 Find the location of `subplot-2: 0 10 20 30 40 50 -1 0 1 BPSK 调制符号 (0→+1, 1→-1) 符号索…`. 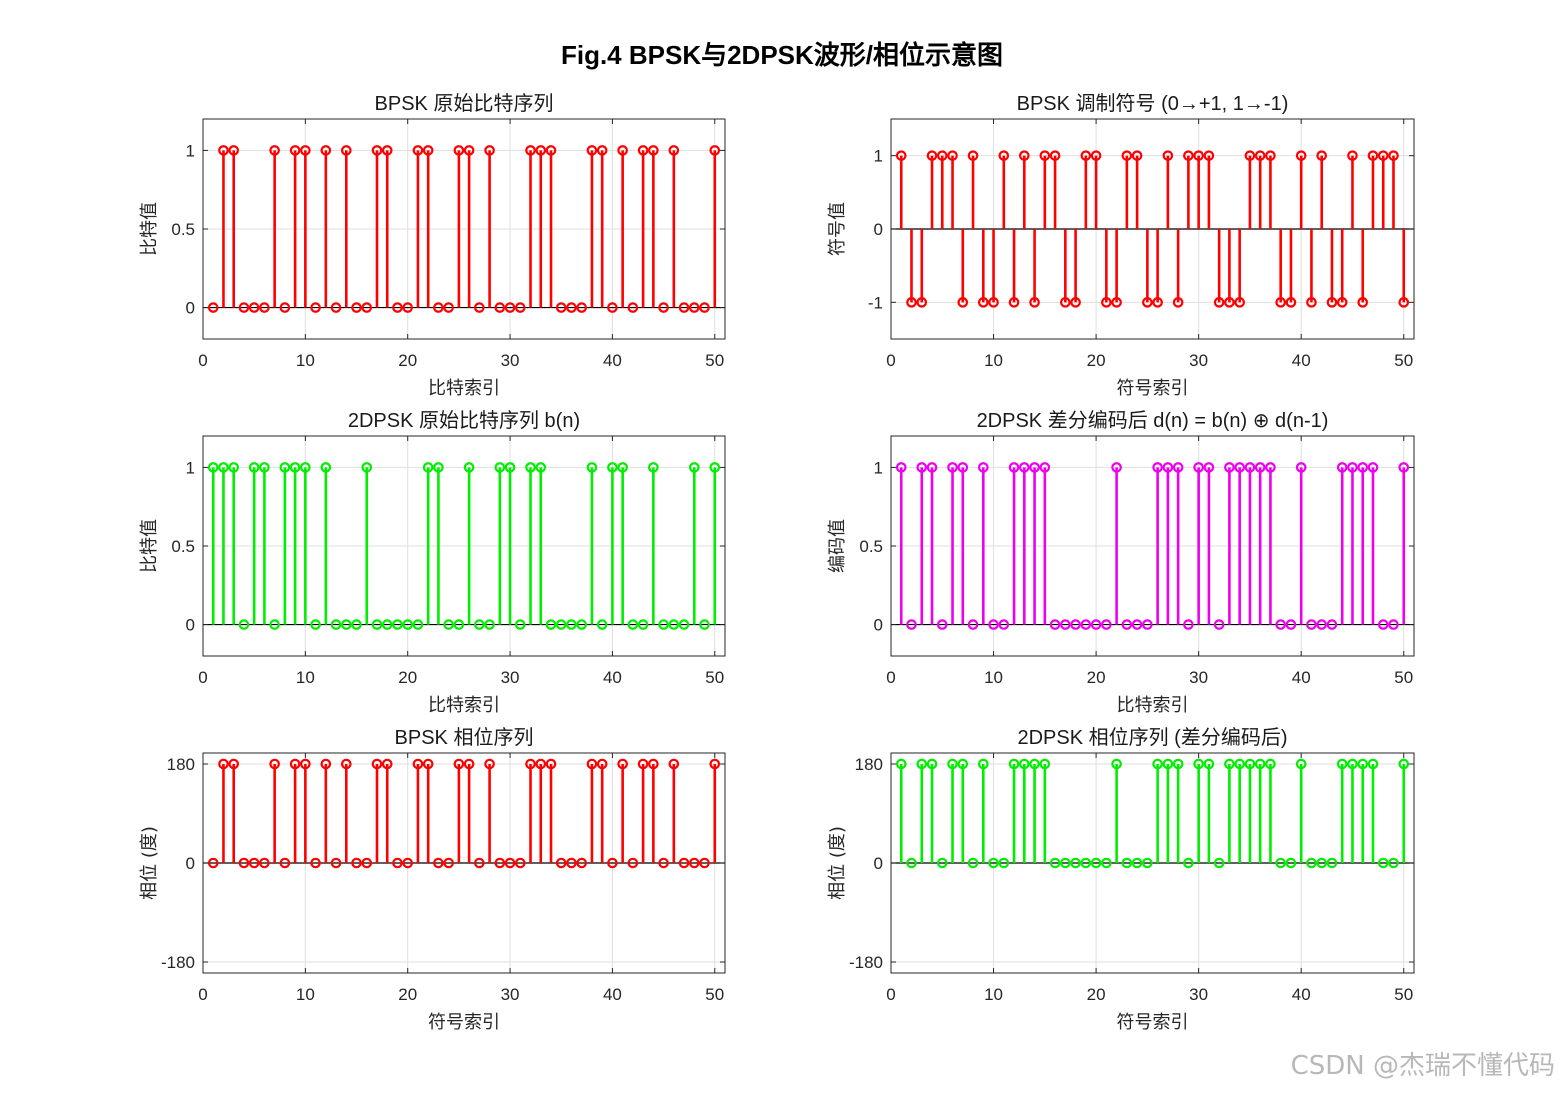

subplot-2: 0 10 20 30 40 50 -1 0 1 BPSK 调制符号 (0→+1, 1→-1) 符号索… is located at coordinates (1121, 245).